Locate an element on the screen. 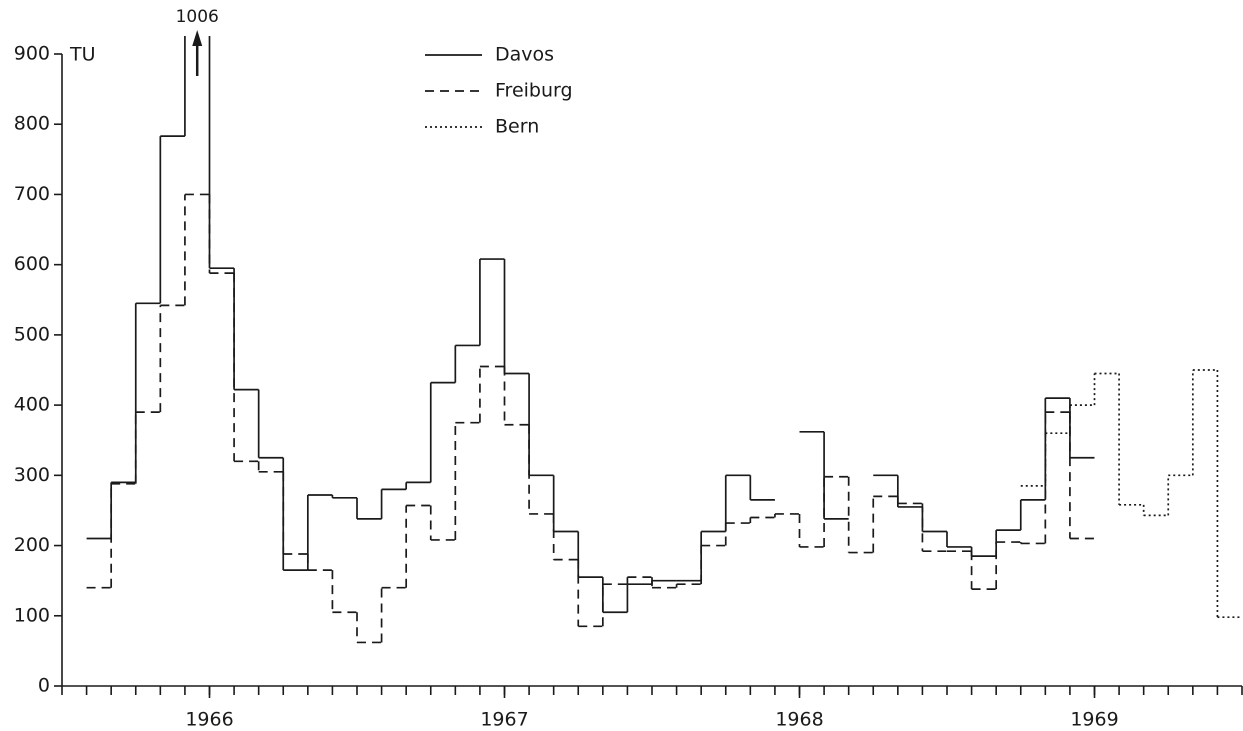 The height and width of the screenshot is (731, 1243). x-tick-label: 1966 is located at coordinates (209, 720).